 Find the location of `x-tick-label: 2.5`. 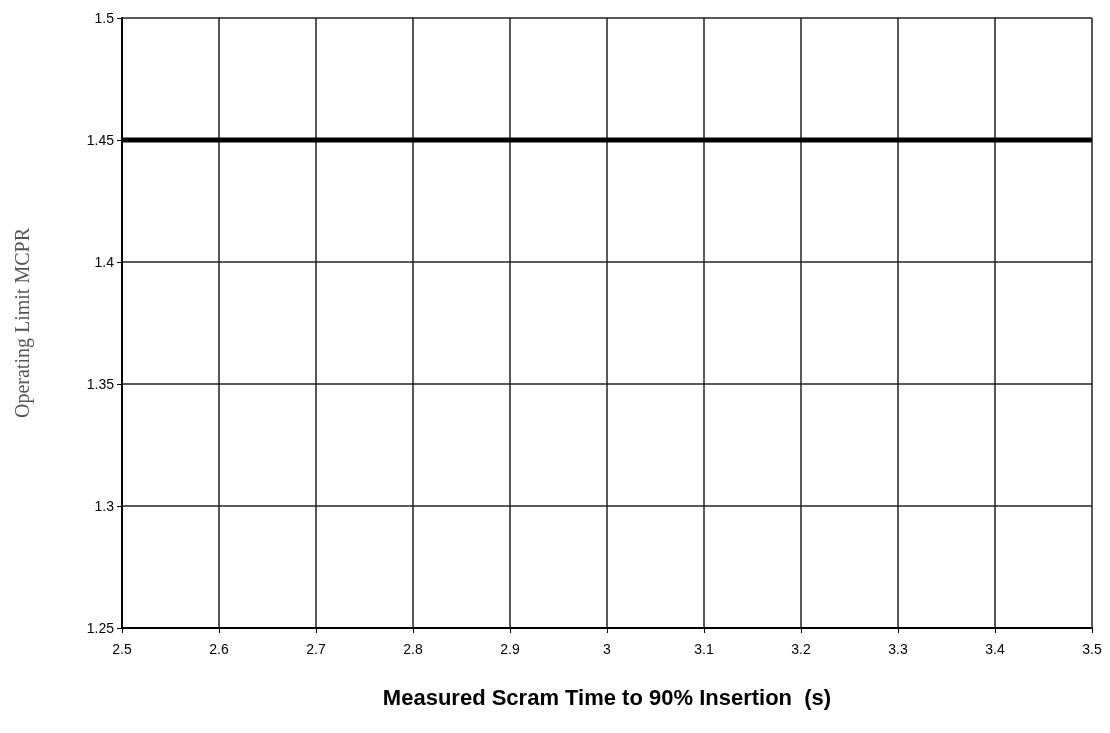

x-tick-label: 2.5 is located at coordinates (122, 649).